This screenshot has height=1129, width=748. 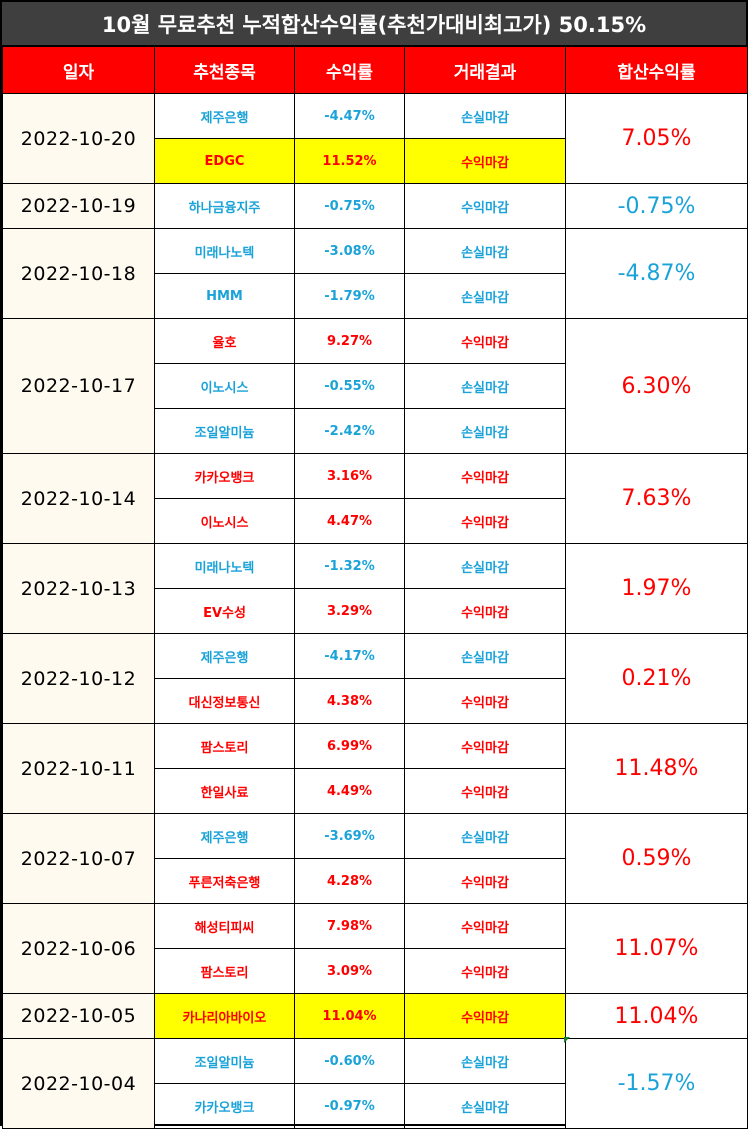 I want to click on date-cell: 2022-10-18, so click(x=78, y=273).